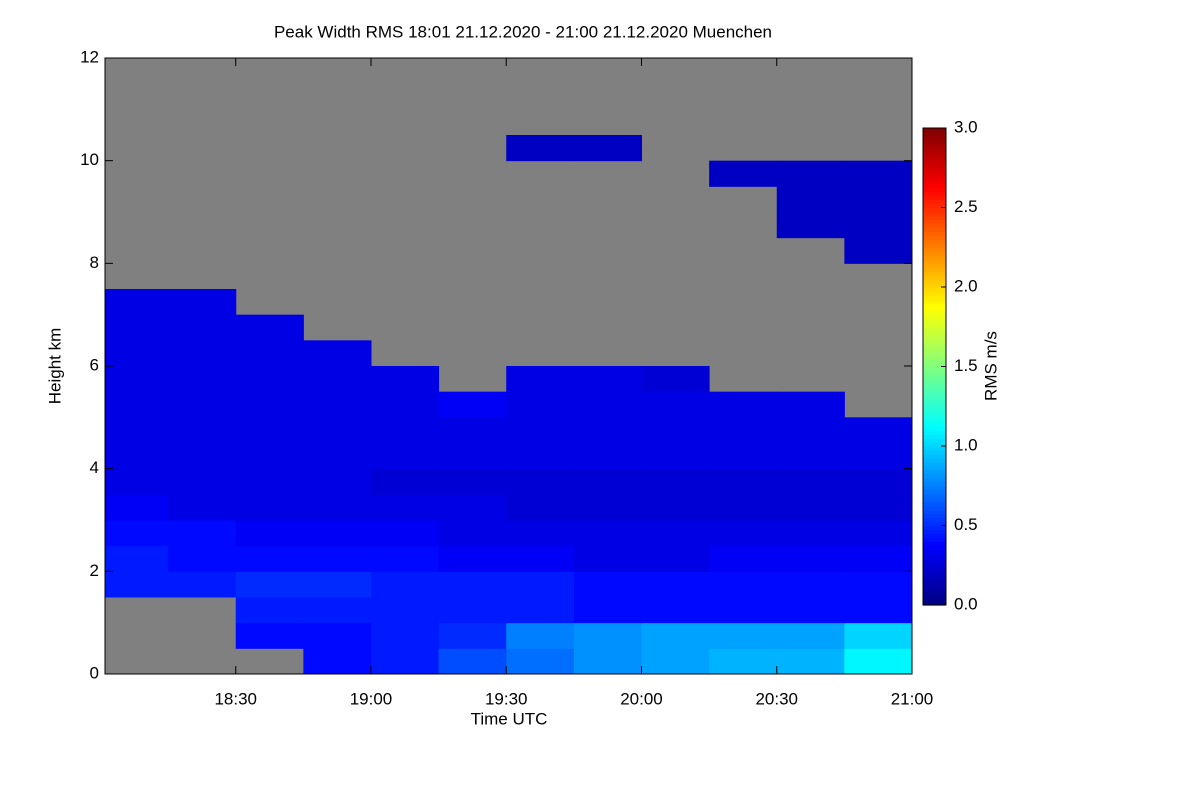 This screenshot has width=1200, height=800. I want to click on y-tick-label: 4, so click(94, 467).